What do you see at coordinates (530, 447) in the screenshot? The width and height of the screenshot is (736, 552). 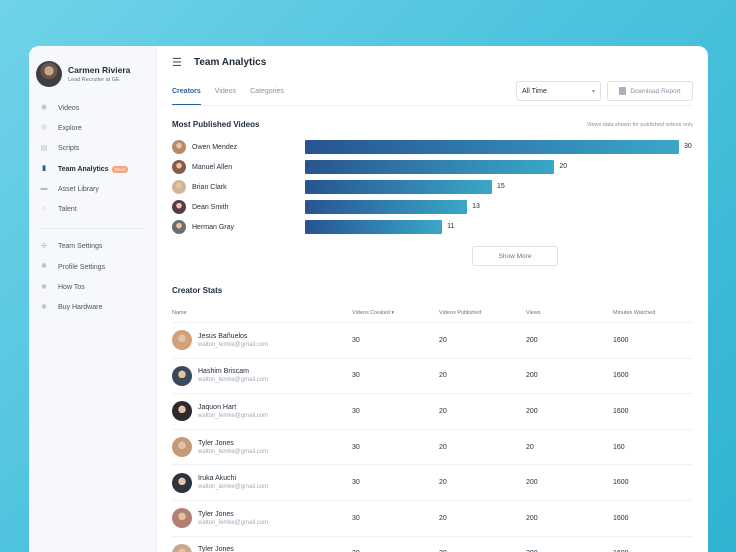 I see `views-cell: 20` at bounding box center [530, 447].